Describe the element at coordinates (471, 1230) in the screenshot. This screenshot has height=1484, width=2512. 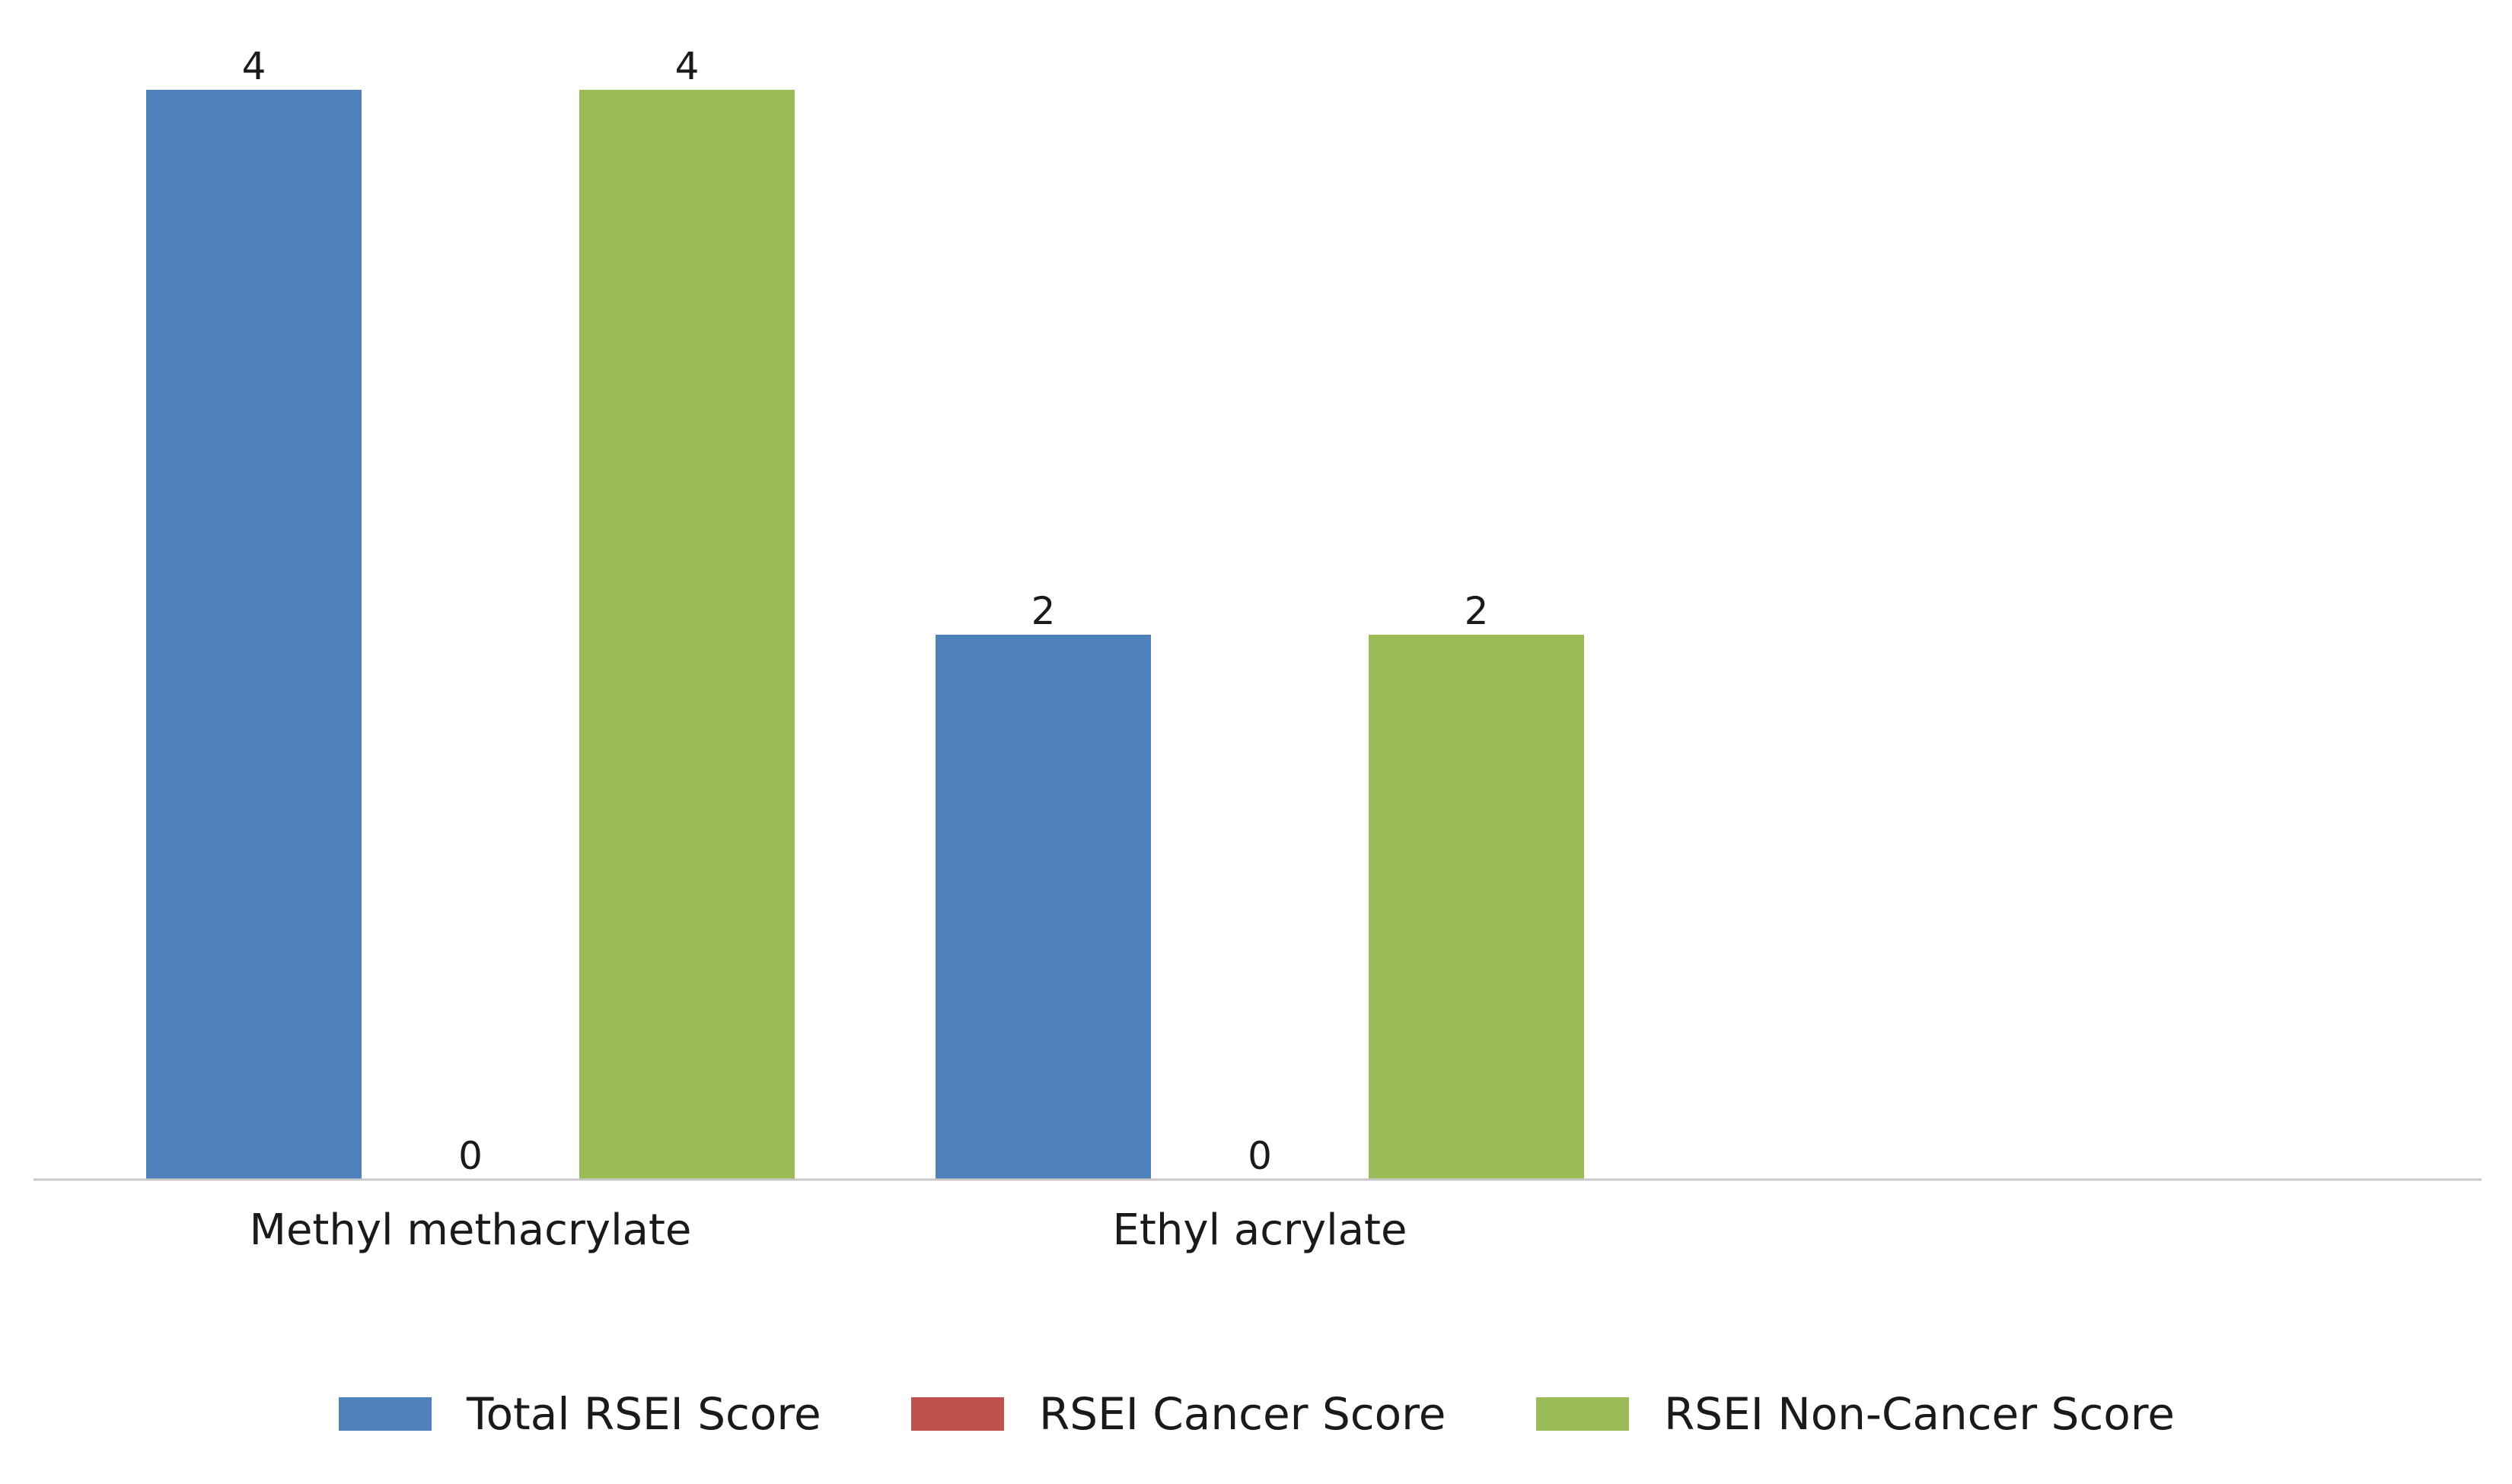
I see `x-tick-label: Methyl methacrylate` at that location.